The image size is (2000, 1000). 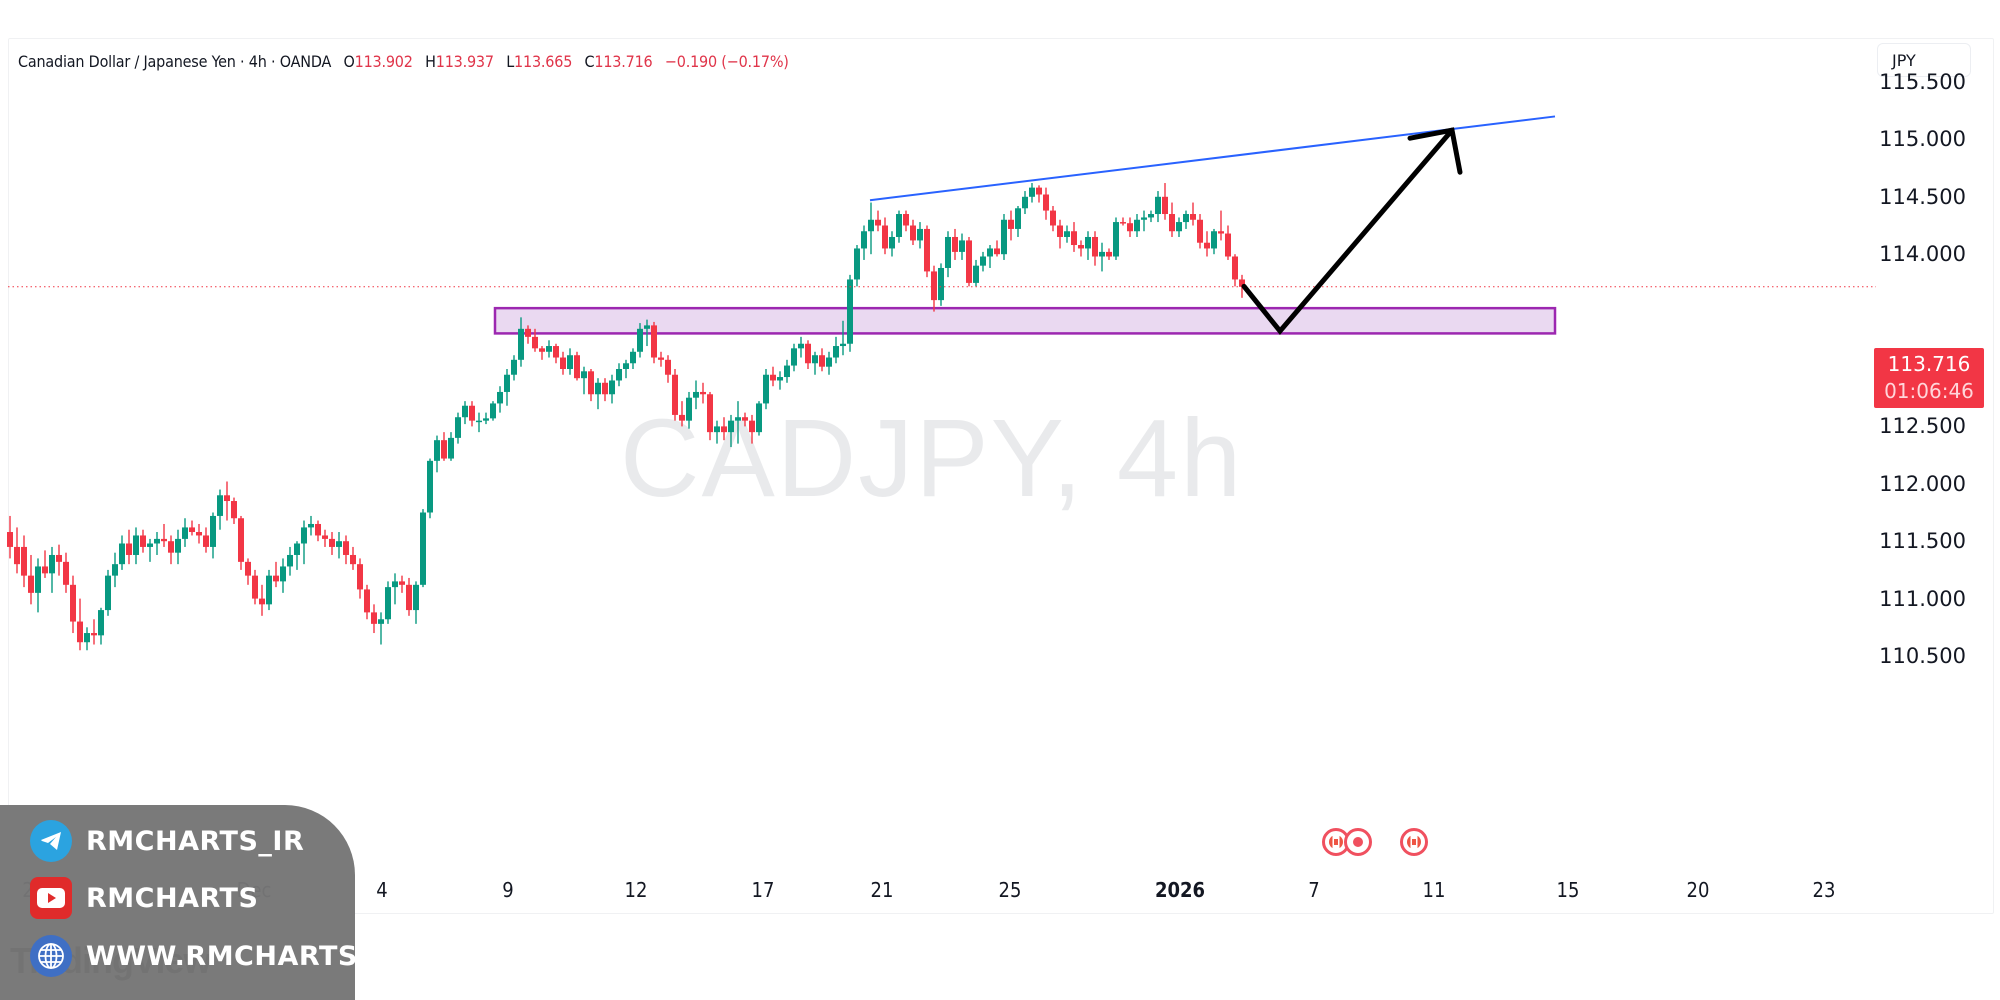 What do you see at coordinates (1434, 890) in the screenshot?
I see `time-tick: 11` at bounding box center [1434, 890].